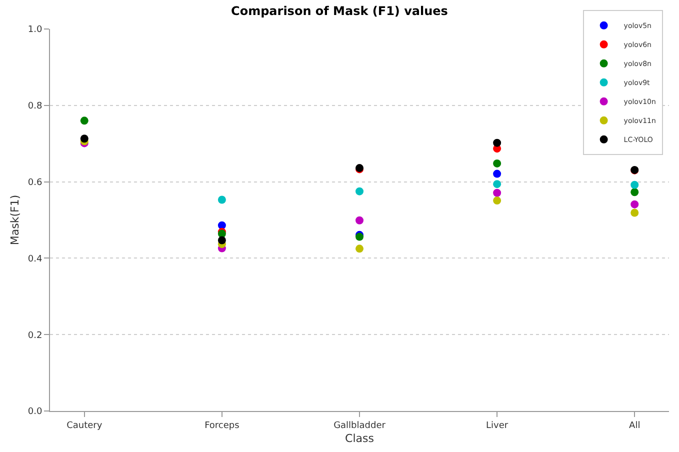  I want to click on x-tick-label: Liver, so click(497, 425).